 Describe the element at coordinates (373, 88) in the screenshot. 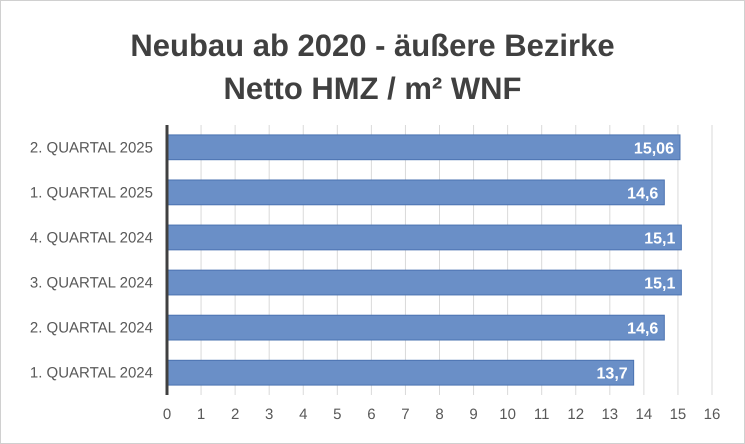

I see `chart-subtitle: Netto HMZ / m² WNF` at that location.